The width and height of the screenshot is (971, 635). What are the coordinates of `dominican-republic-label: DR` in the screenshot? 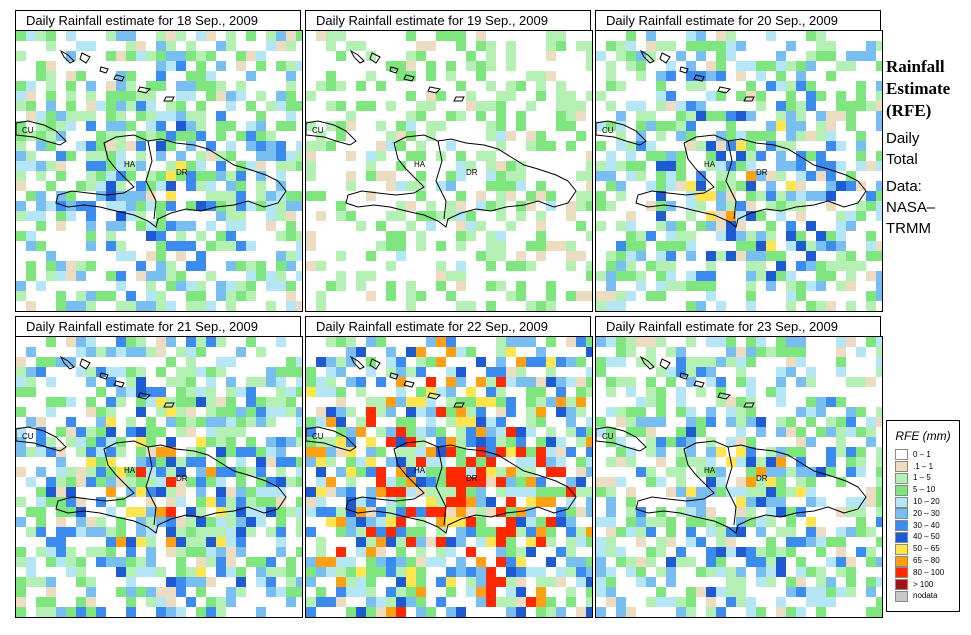 It's located at (472, 478).